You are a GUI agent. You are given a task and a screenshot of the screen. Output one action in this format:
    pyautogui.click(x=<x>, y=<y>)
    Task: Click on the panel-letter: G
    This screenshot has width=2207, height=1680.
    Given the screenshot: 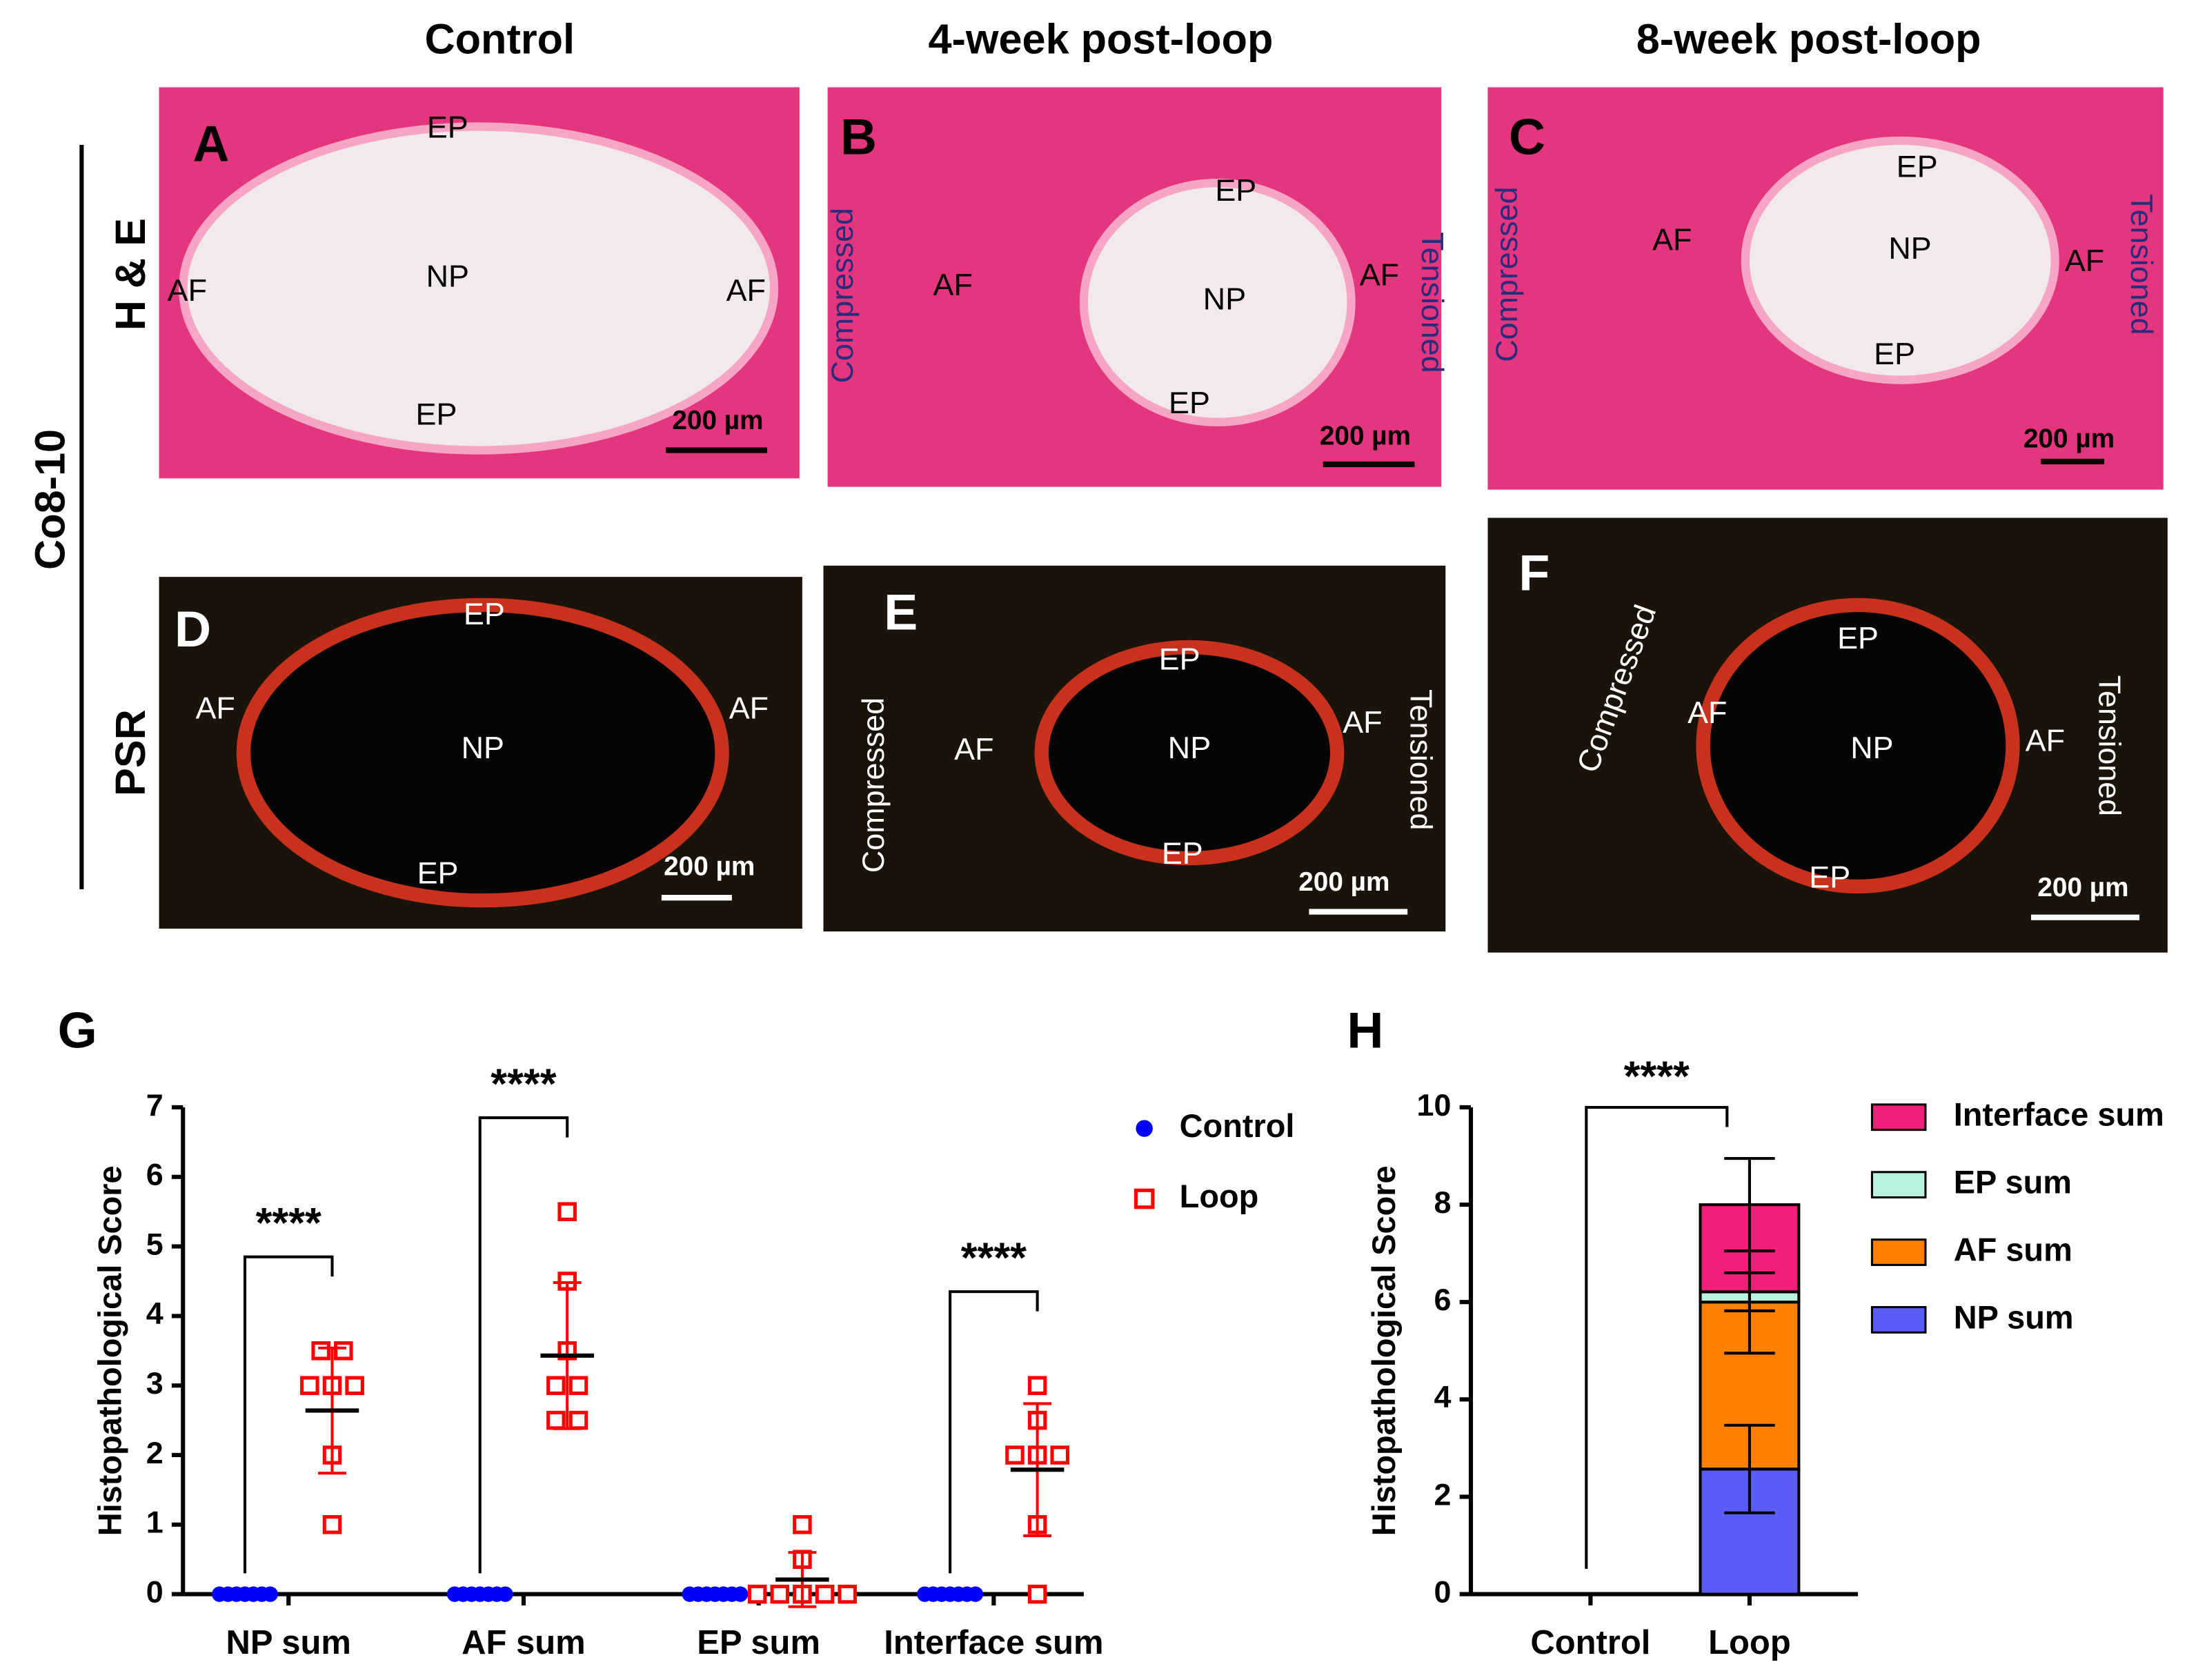 What is the action you would take?
    pyautogui.click(x=77, y=1030)
    